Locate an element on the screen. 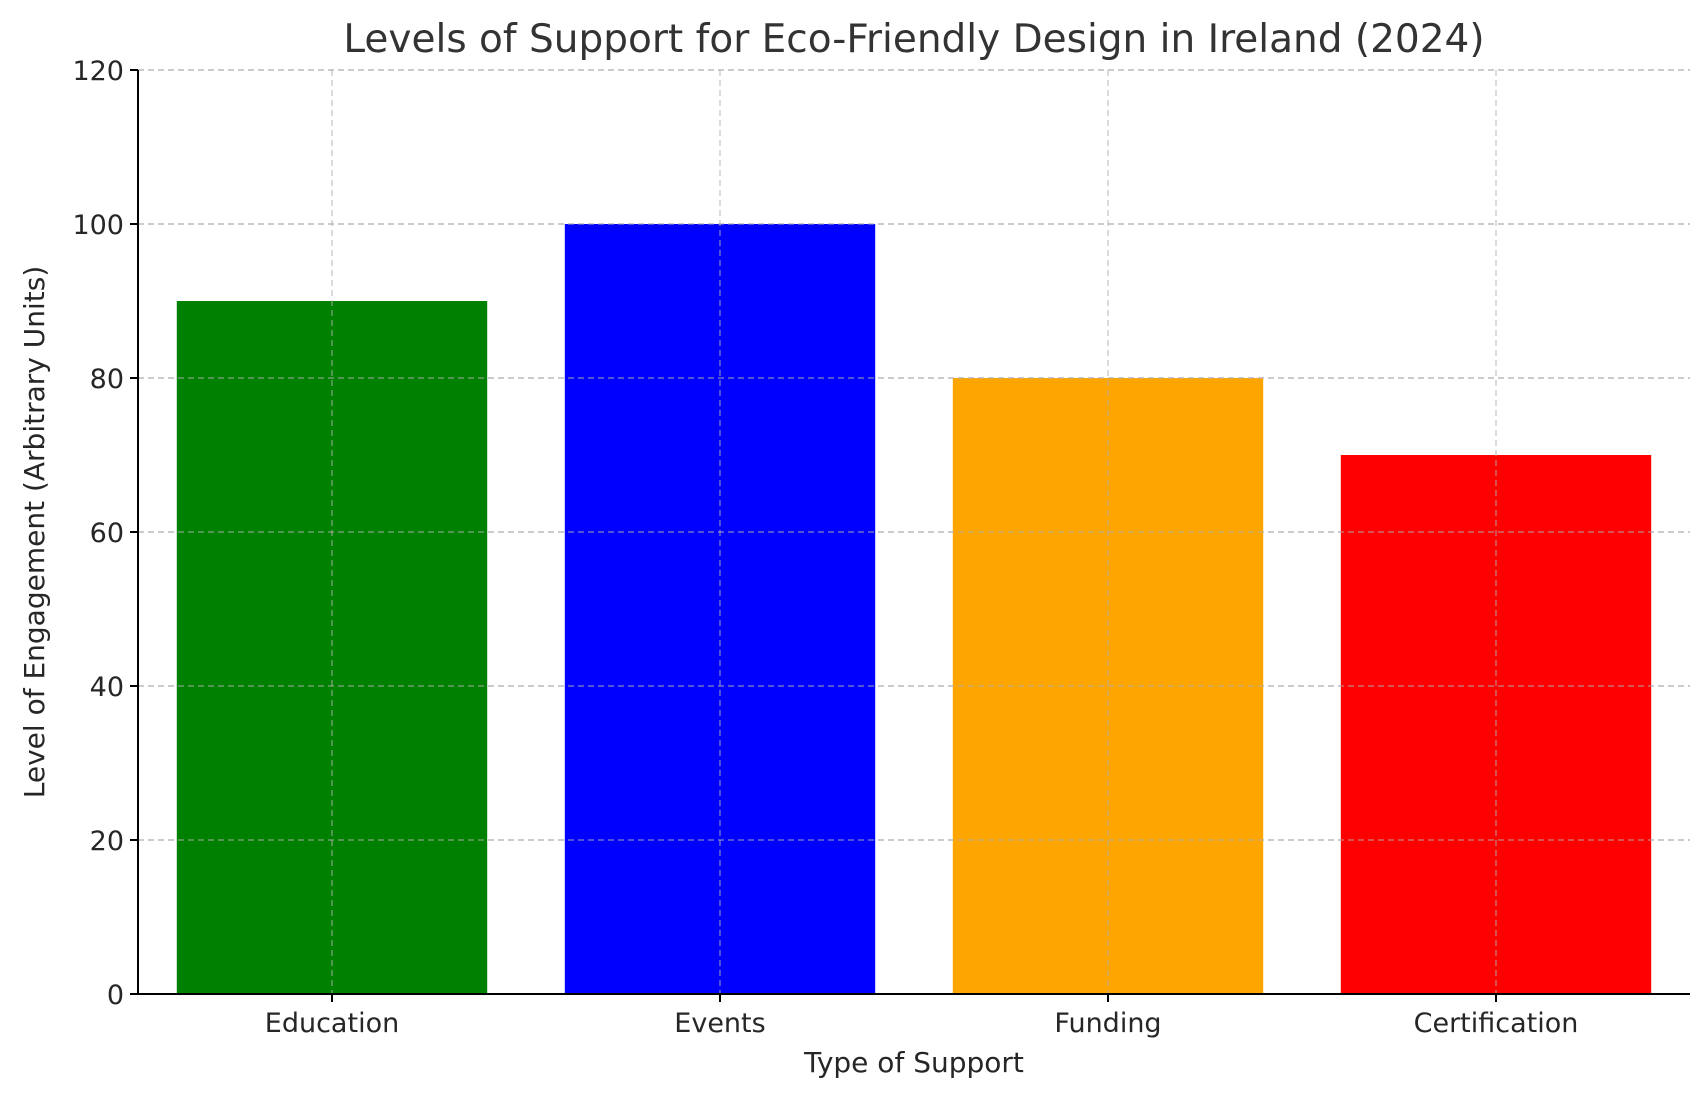 This screenshot has width=1707, height=1101. y-tick-label: 100 is located at coordinates (98, 225).